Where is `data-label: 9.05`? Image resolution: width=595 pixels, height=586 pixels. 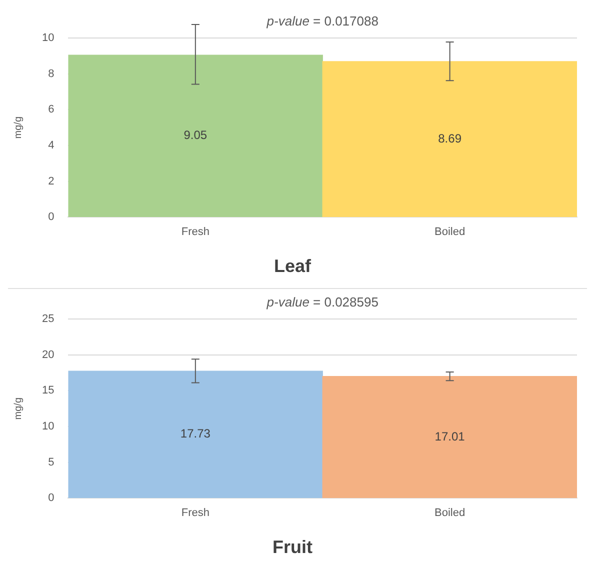
data-label: 9.05 is located at coordinates (196, 135).